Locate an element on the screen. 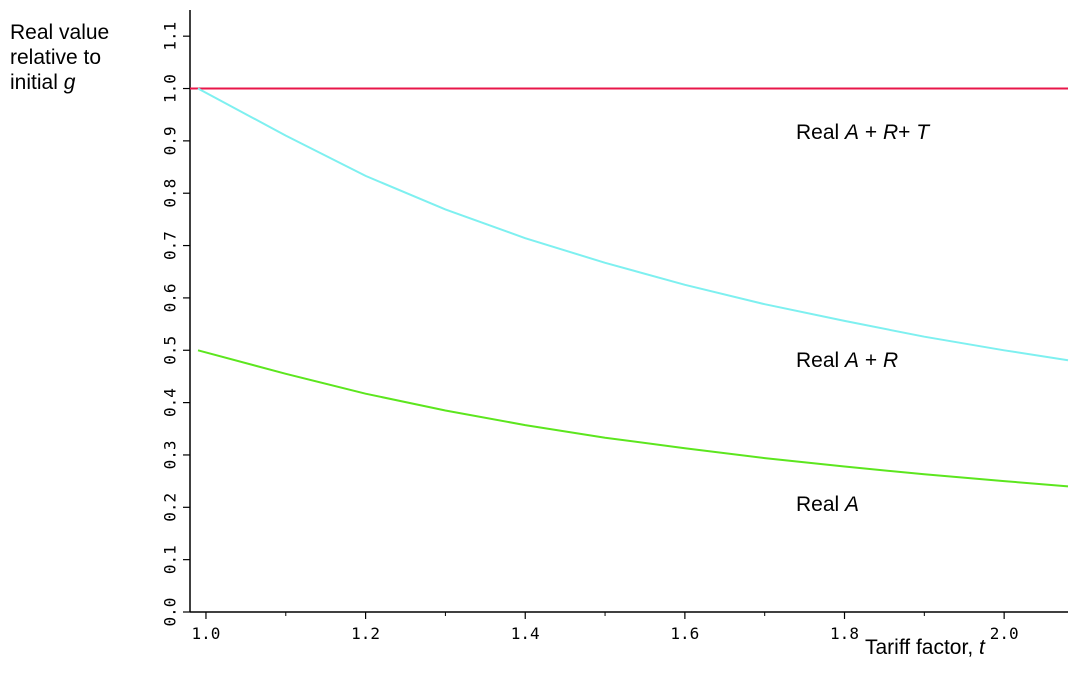 The height and width of the screenshot is (695, 1076). y-tick-label: 0.8 is located at coordinates (170, 193).